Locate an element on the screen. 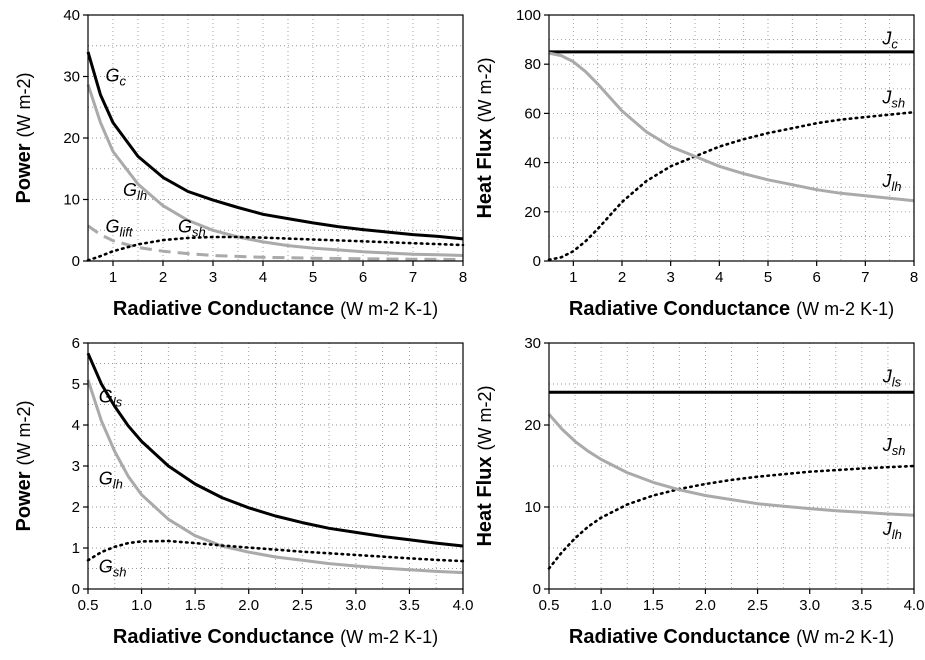 The image size is (925, 660). x-tick-label: 1.5 is located at coordinates (653, 605).